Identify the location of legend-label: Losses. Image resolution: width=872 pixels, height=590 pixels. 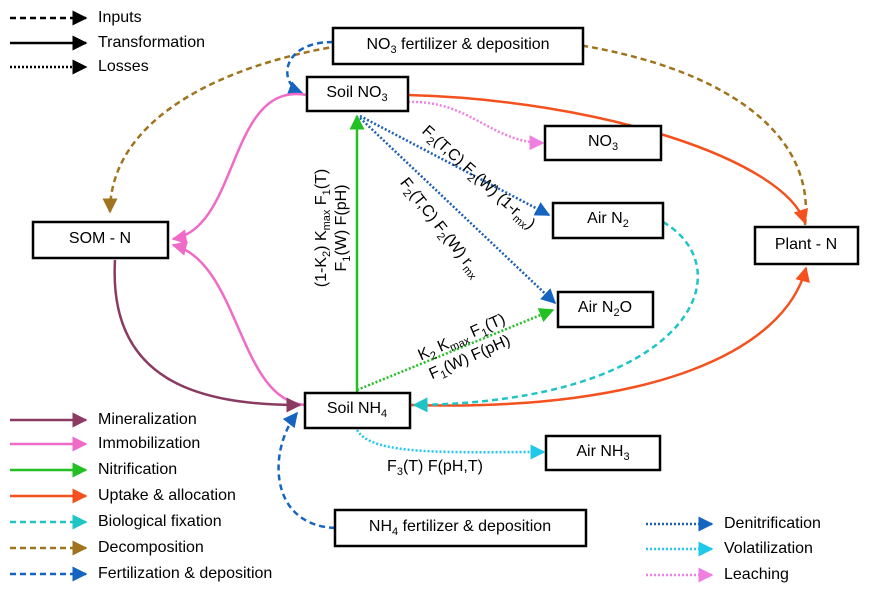
(123, 66).